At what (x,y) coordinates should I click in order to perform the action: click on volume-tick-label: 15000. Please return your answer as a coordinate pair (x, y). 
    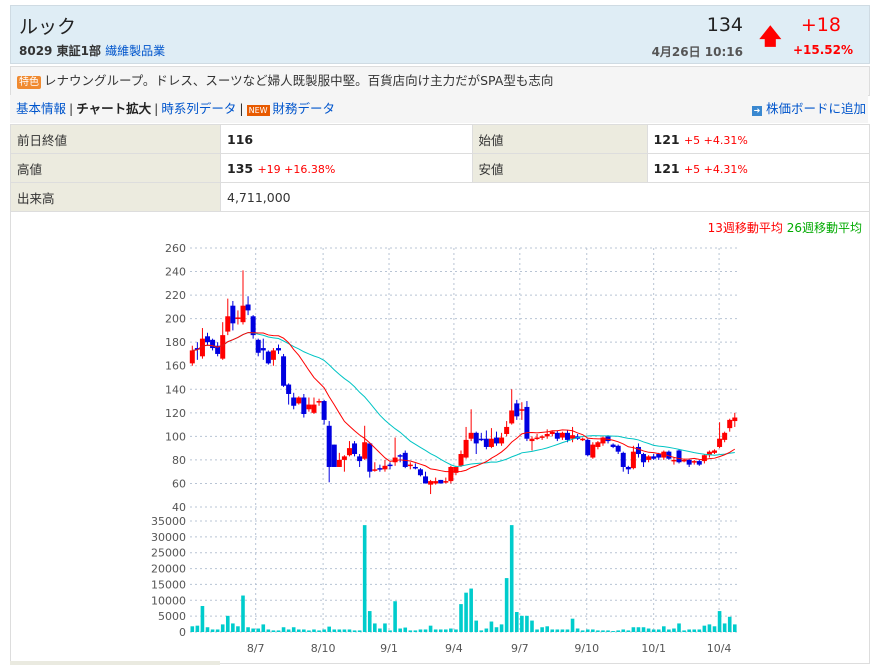
    Looking at the image, I should click on (168, 584).